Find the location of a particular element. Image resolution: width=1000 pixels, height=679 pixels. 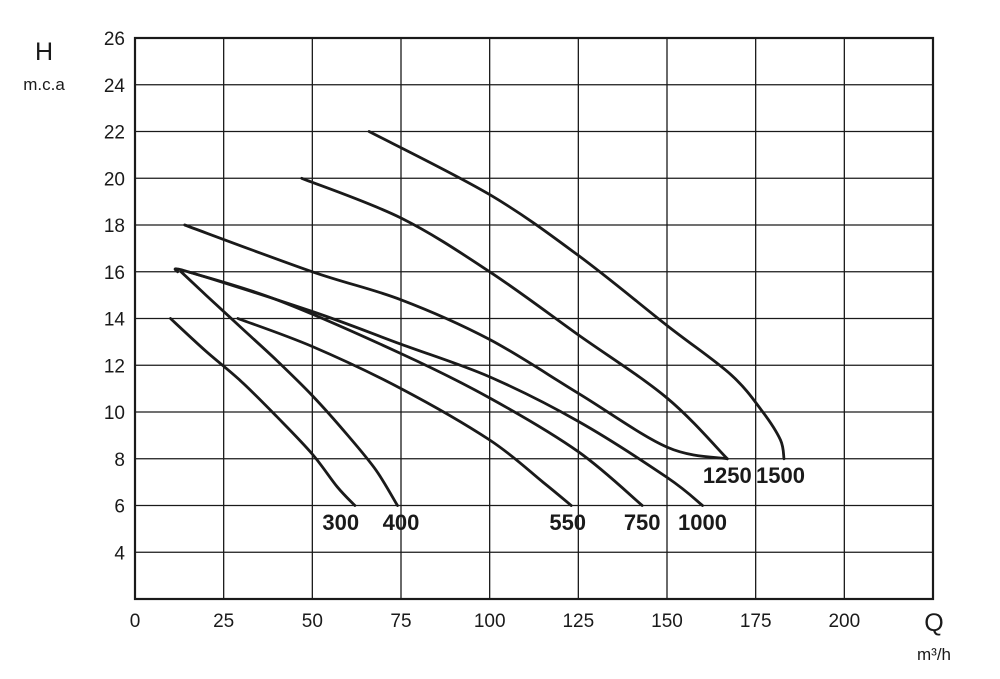

x-axis-title: Q is located at coordinates (933, 623).